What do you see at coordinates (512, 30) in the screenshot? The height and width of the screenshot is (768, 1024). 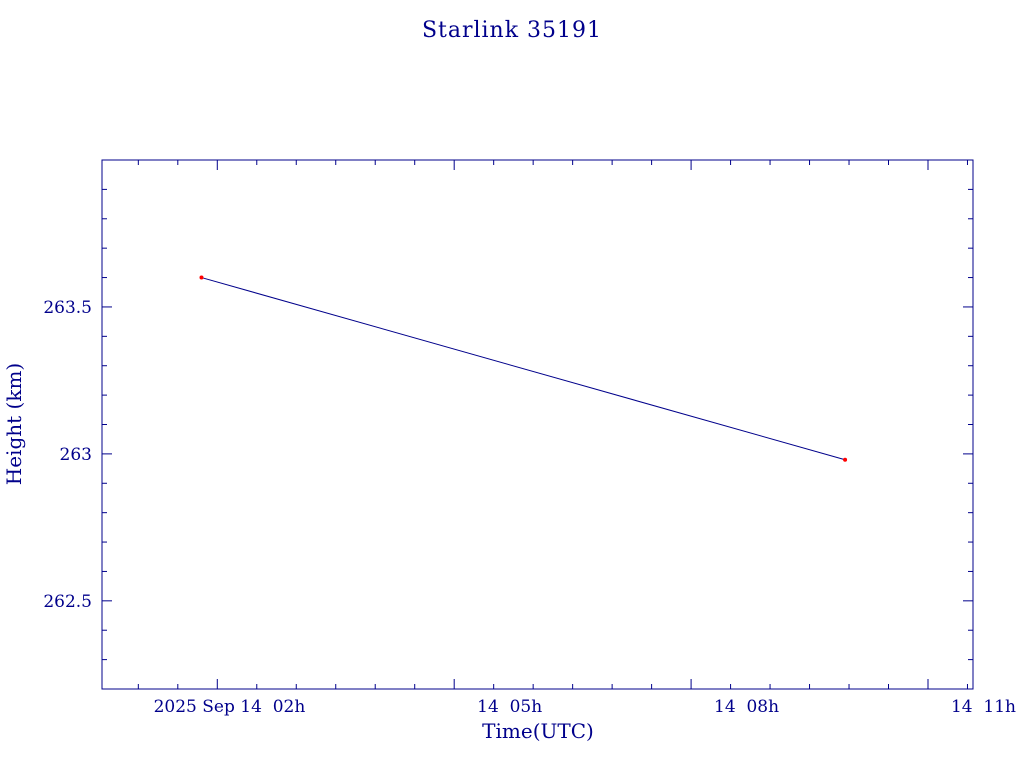 I see `chart-title: Starlink 35191` at bounding box center [512, 30].